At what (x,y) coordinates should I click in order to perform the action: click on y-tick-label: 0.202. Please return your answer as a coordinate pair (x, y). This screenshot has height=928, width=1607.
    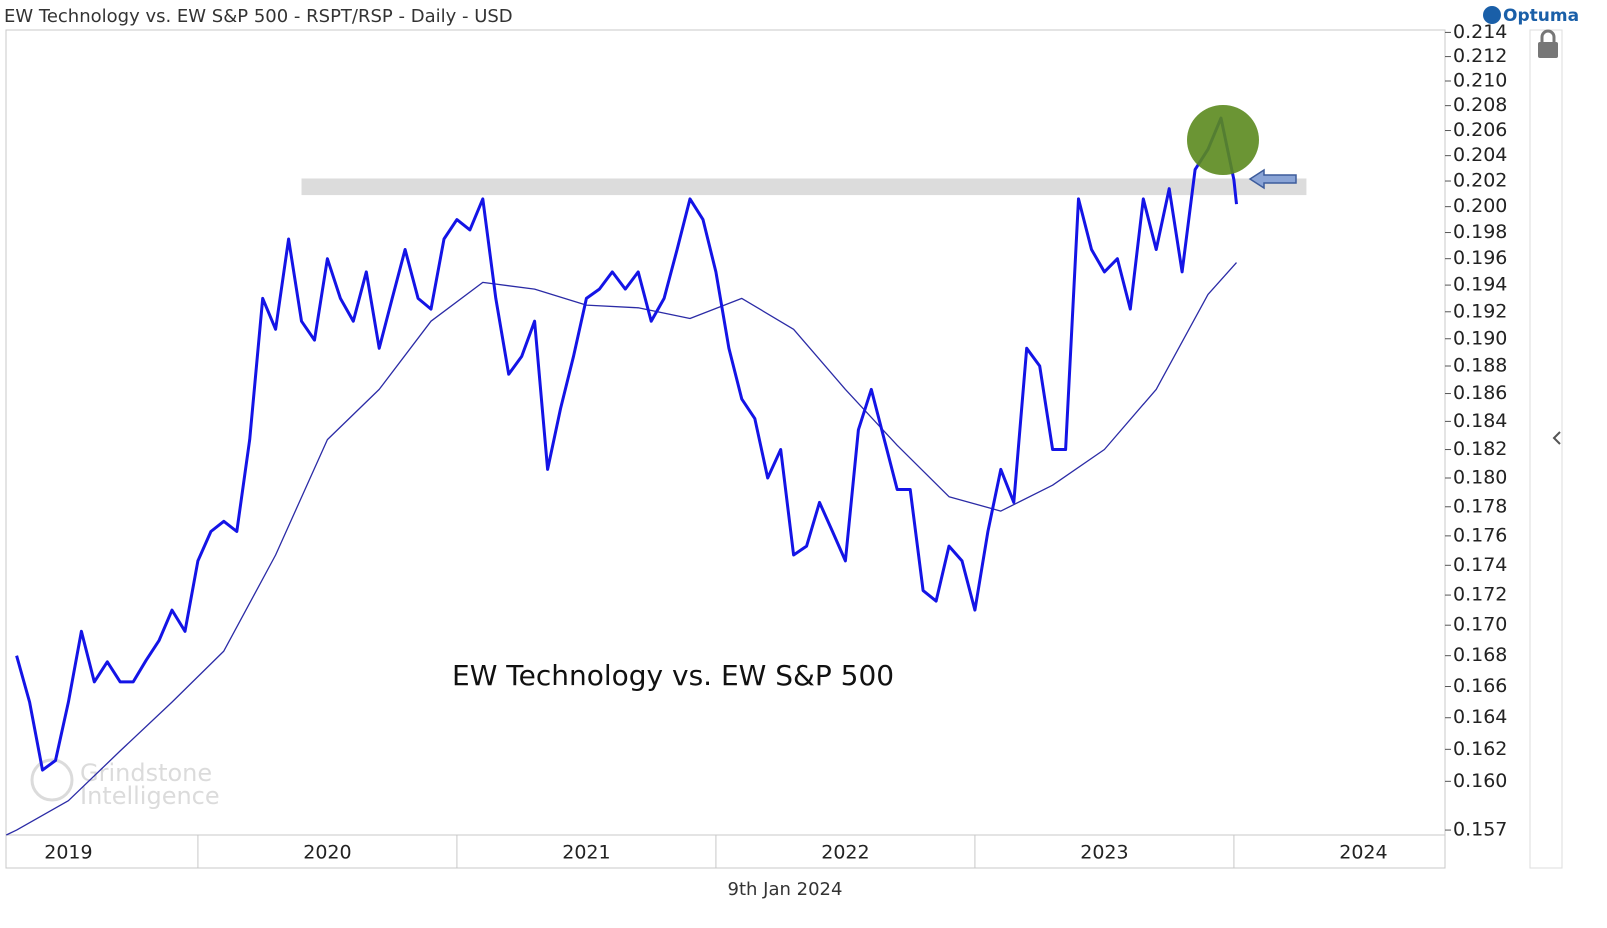
    Looking at the image, I should click on (1480, 181).